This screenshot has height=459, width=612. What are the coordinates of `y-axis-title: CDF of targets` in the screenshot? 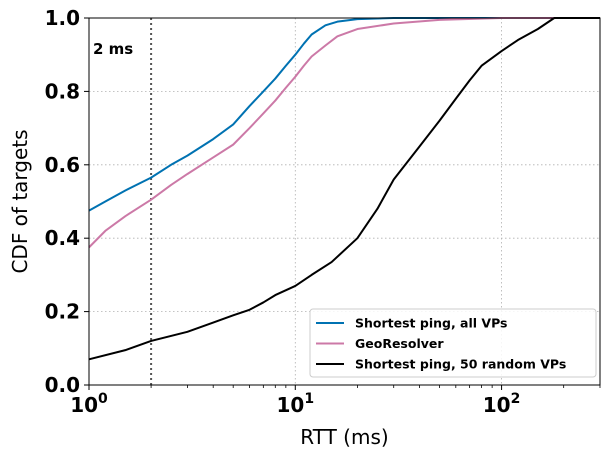 It's located at (20, 201).